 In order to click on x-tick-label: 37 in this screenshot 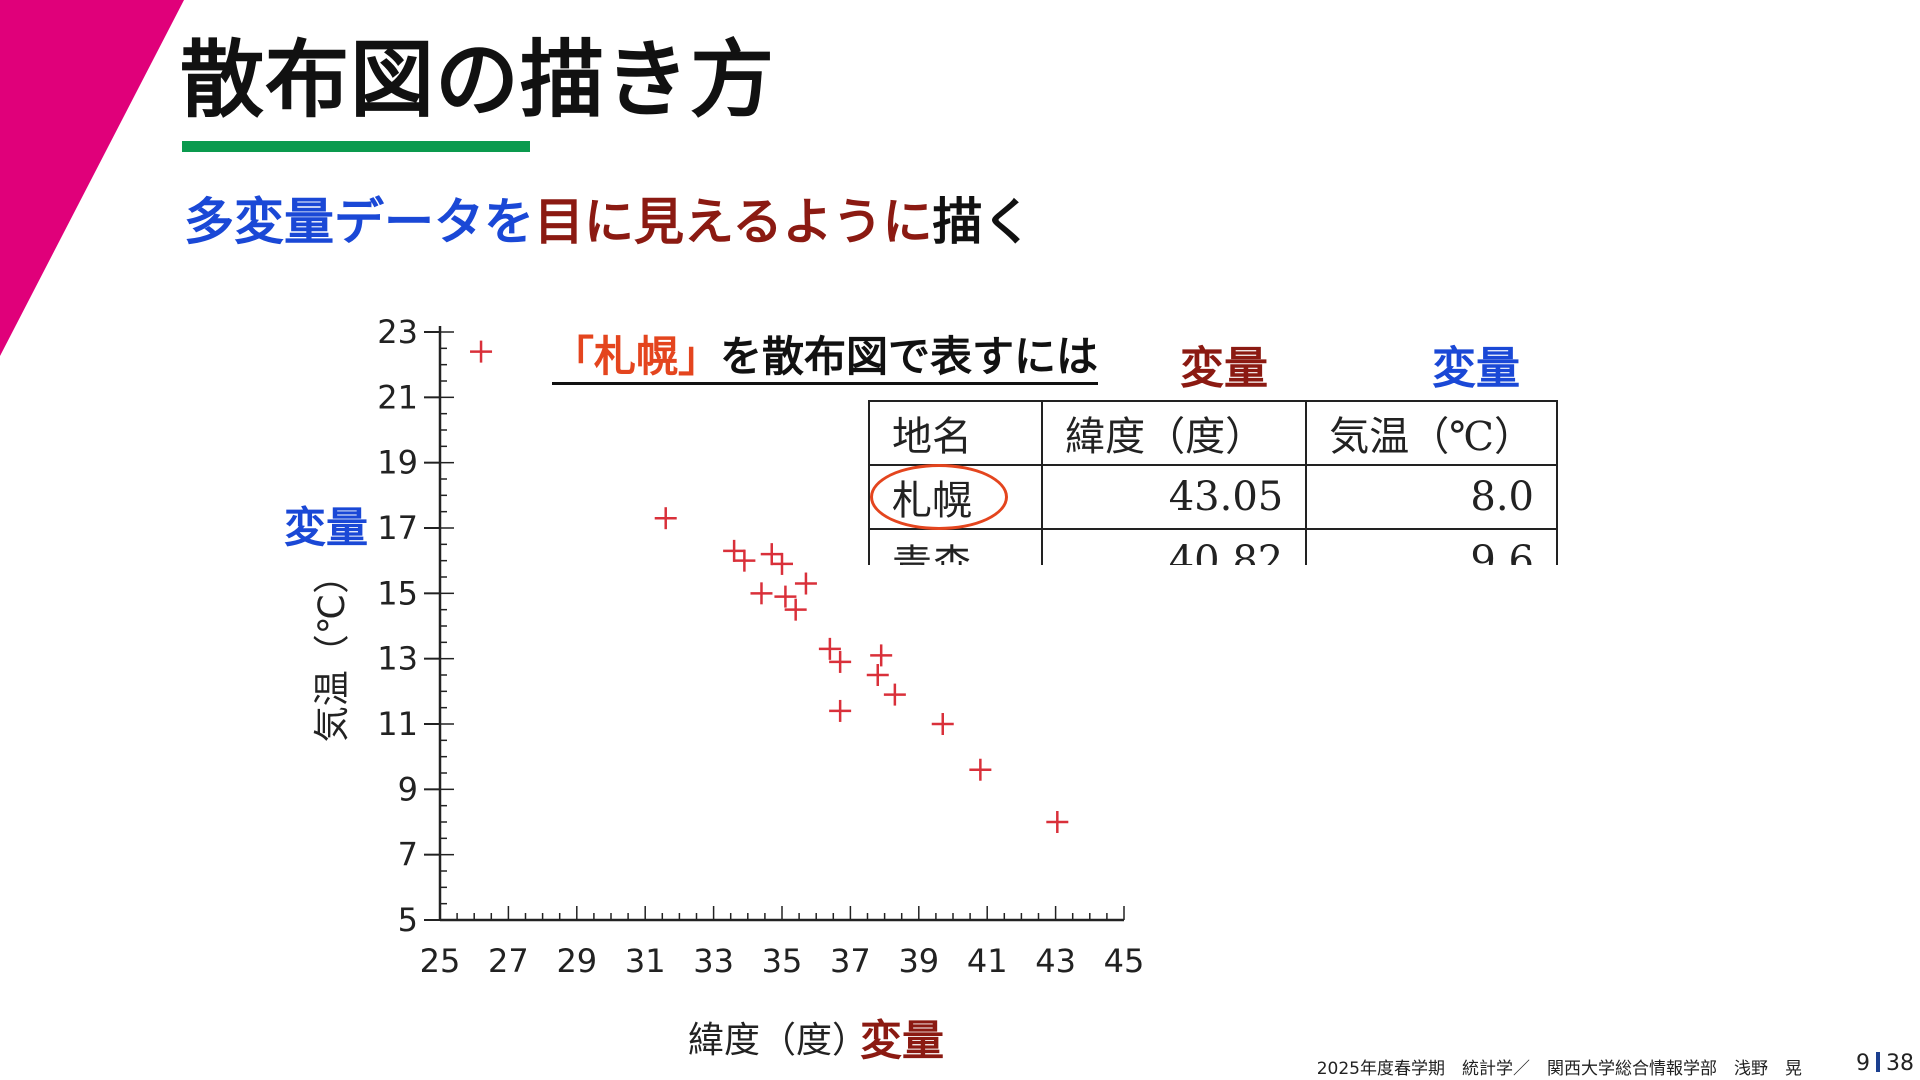, I will do `click(850, 961)`.